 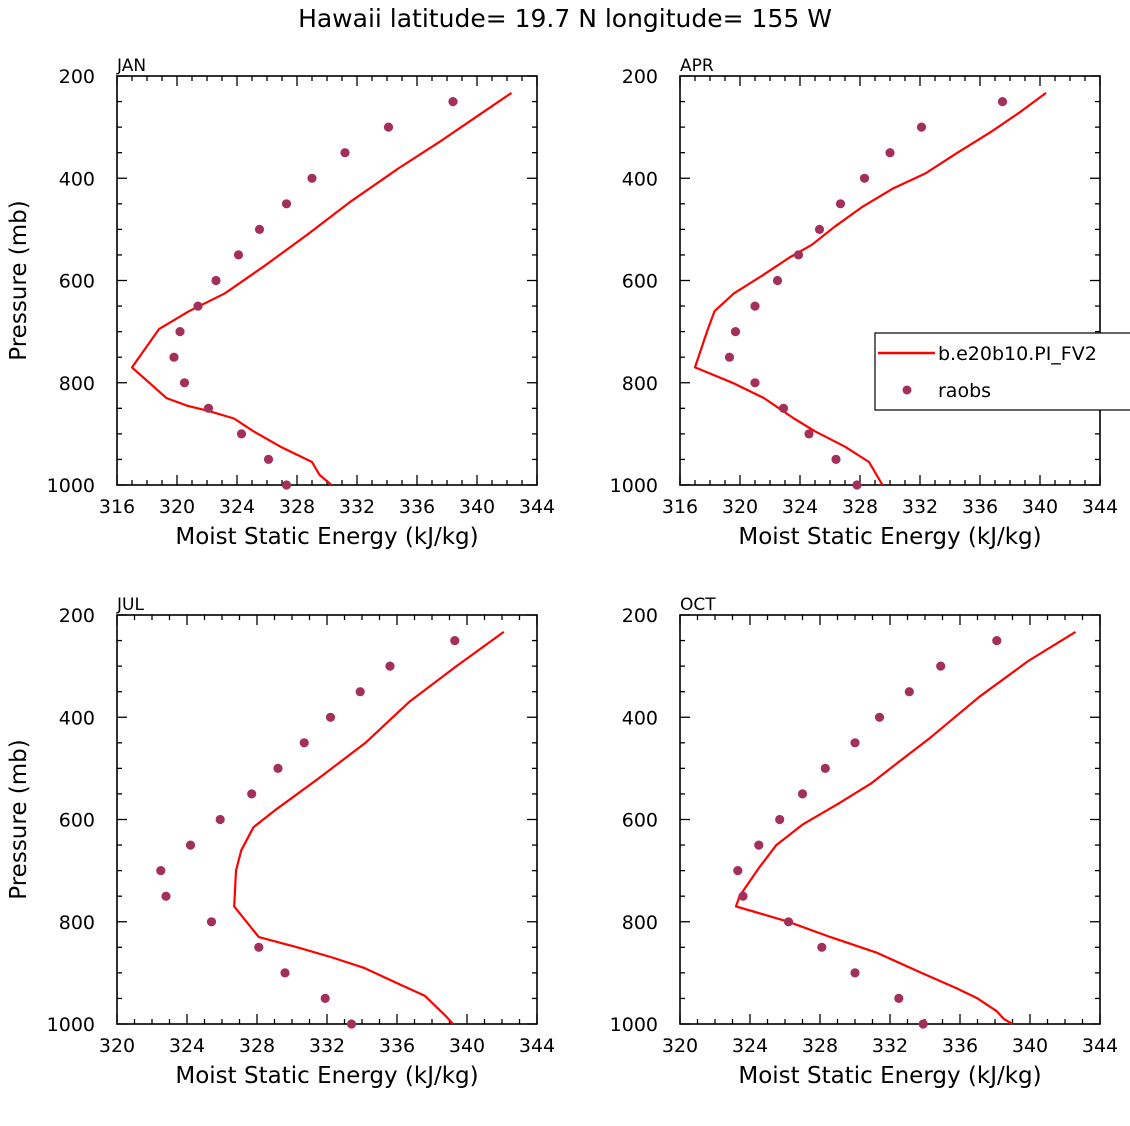 What do you see at coordinates (130, 605) in the screenshot?
I see `panel-label: JUL` at bounding box center [130, 605].